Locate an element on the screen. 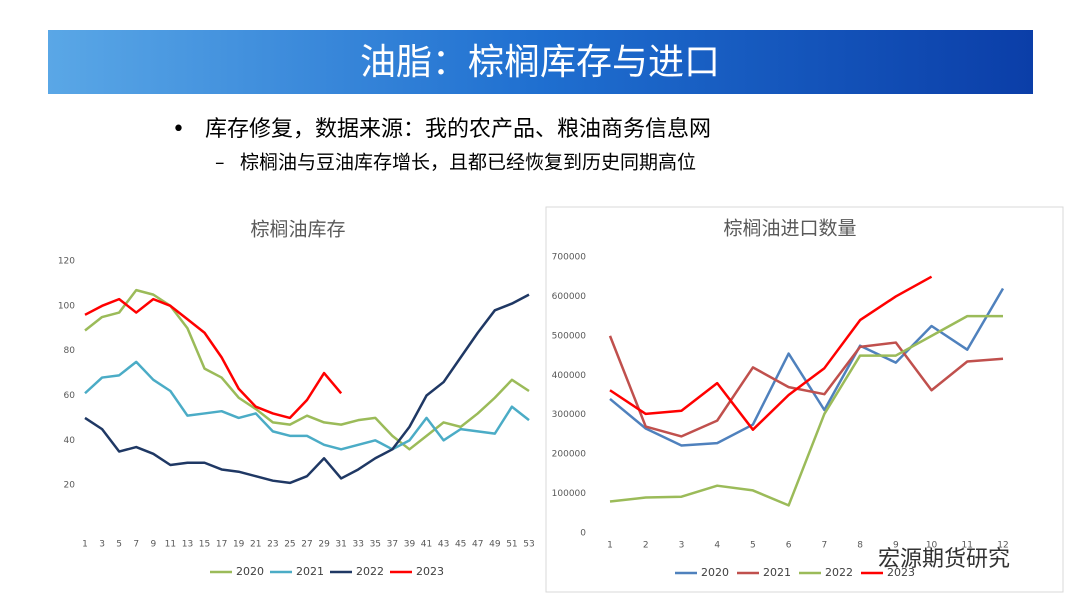  watermark: 宏源期货研究 is located at coordinates (944, 559).